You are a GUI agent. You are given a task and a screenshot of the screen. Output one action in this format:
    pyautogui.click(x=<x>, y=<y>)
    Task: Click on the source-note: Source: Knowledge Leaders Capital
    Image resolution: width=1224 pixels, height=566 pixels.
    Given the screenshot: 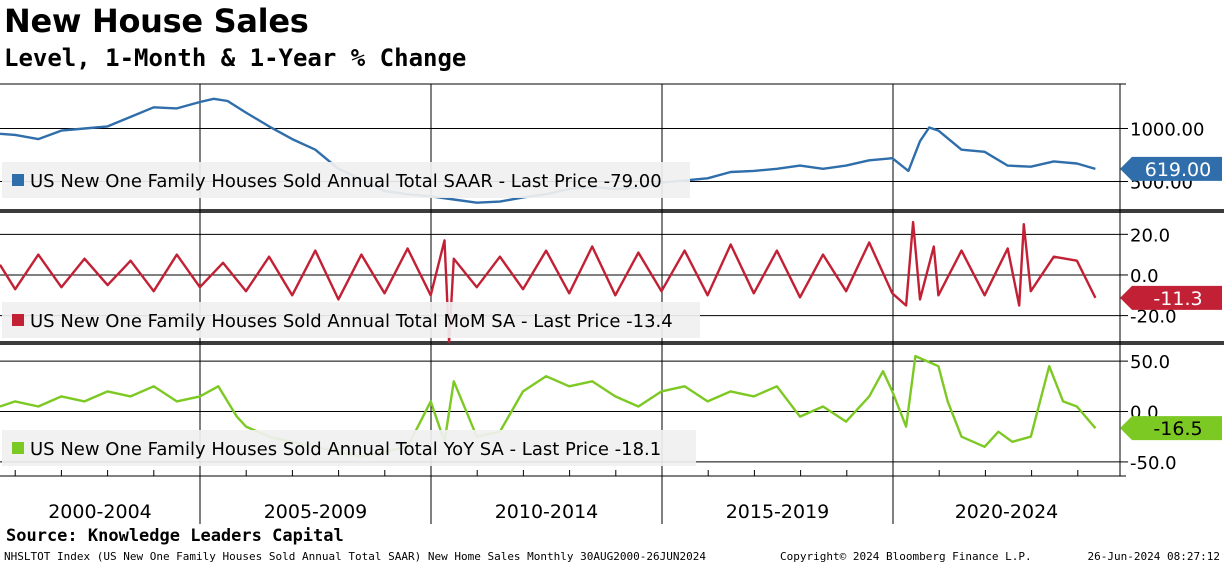 What is the action you would take?
    pyautogui.click(x=175, y=536)
    